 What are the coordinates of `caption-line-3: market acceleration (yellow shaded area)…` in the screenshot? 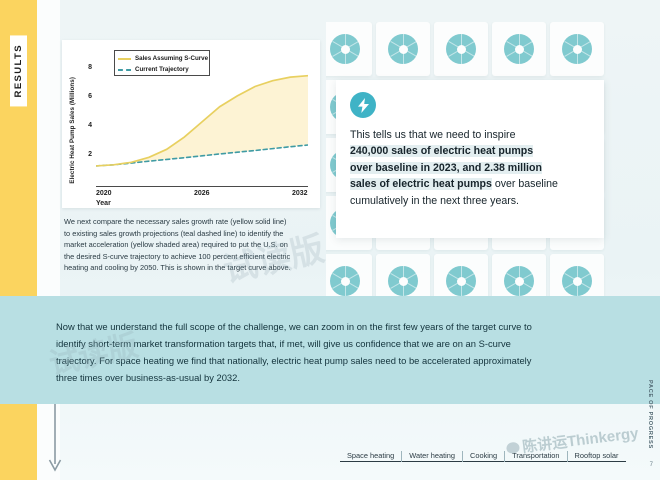 It's located at (176, 244).